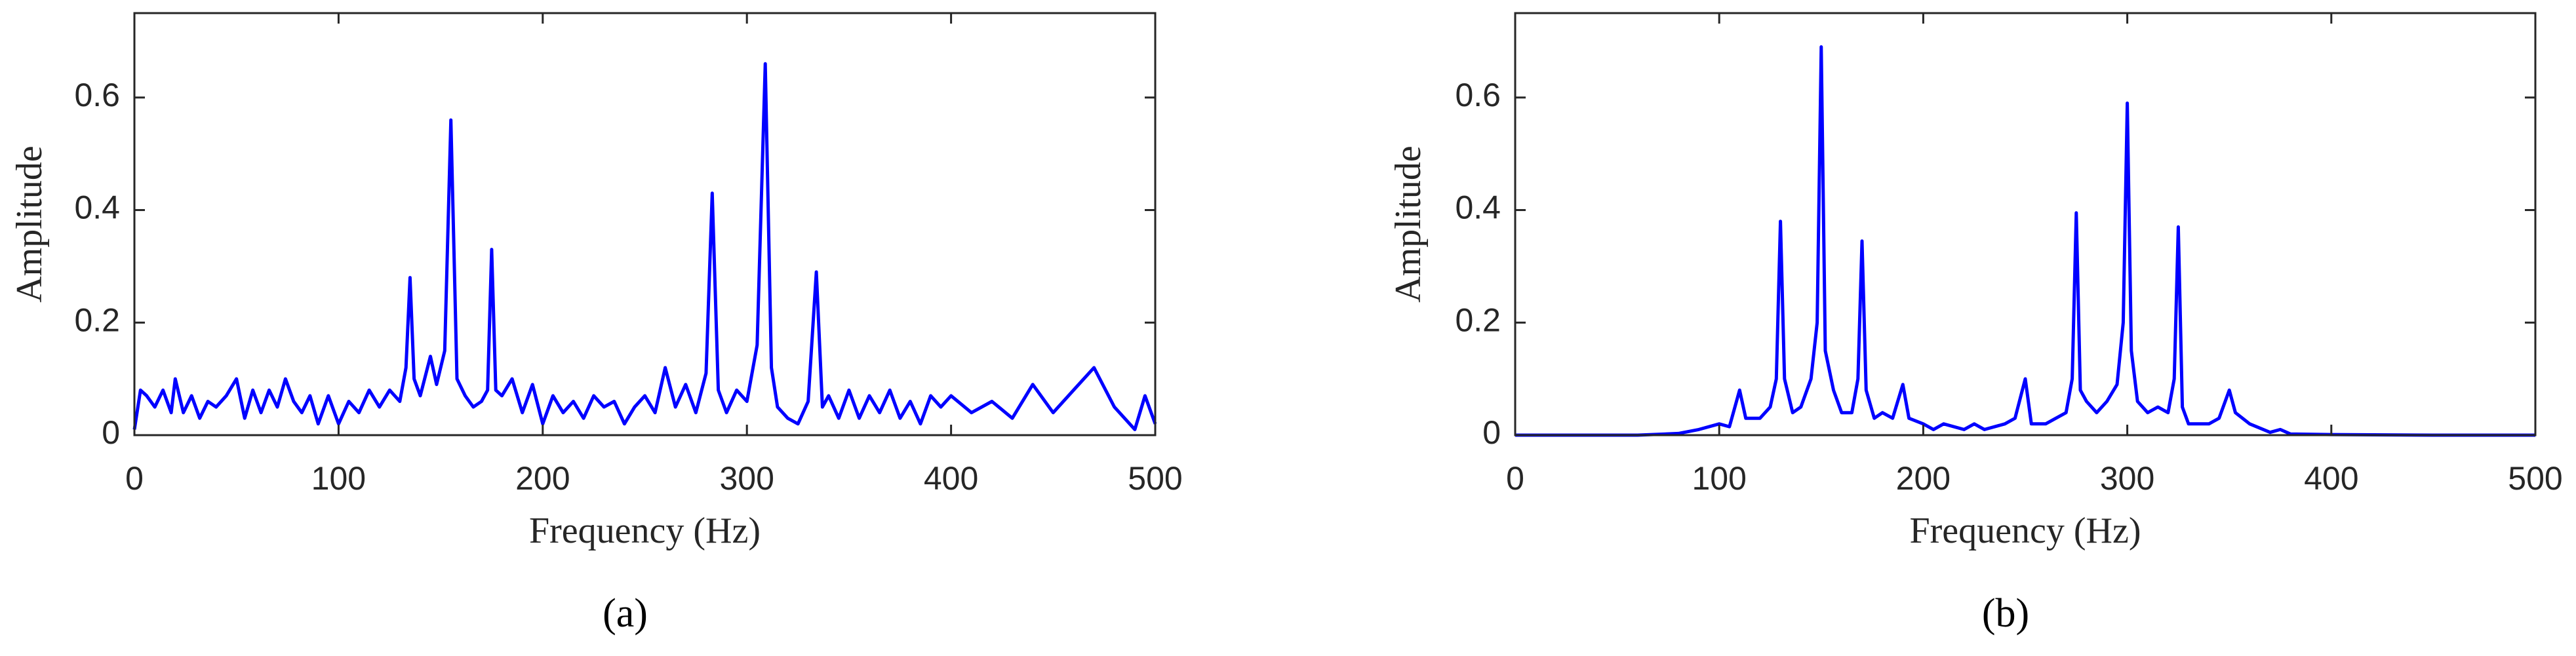 The image size is (2576, 656). I want to click on caption: (b), so click(2005, 613).